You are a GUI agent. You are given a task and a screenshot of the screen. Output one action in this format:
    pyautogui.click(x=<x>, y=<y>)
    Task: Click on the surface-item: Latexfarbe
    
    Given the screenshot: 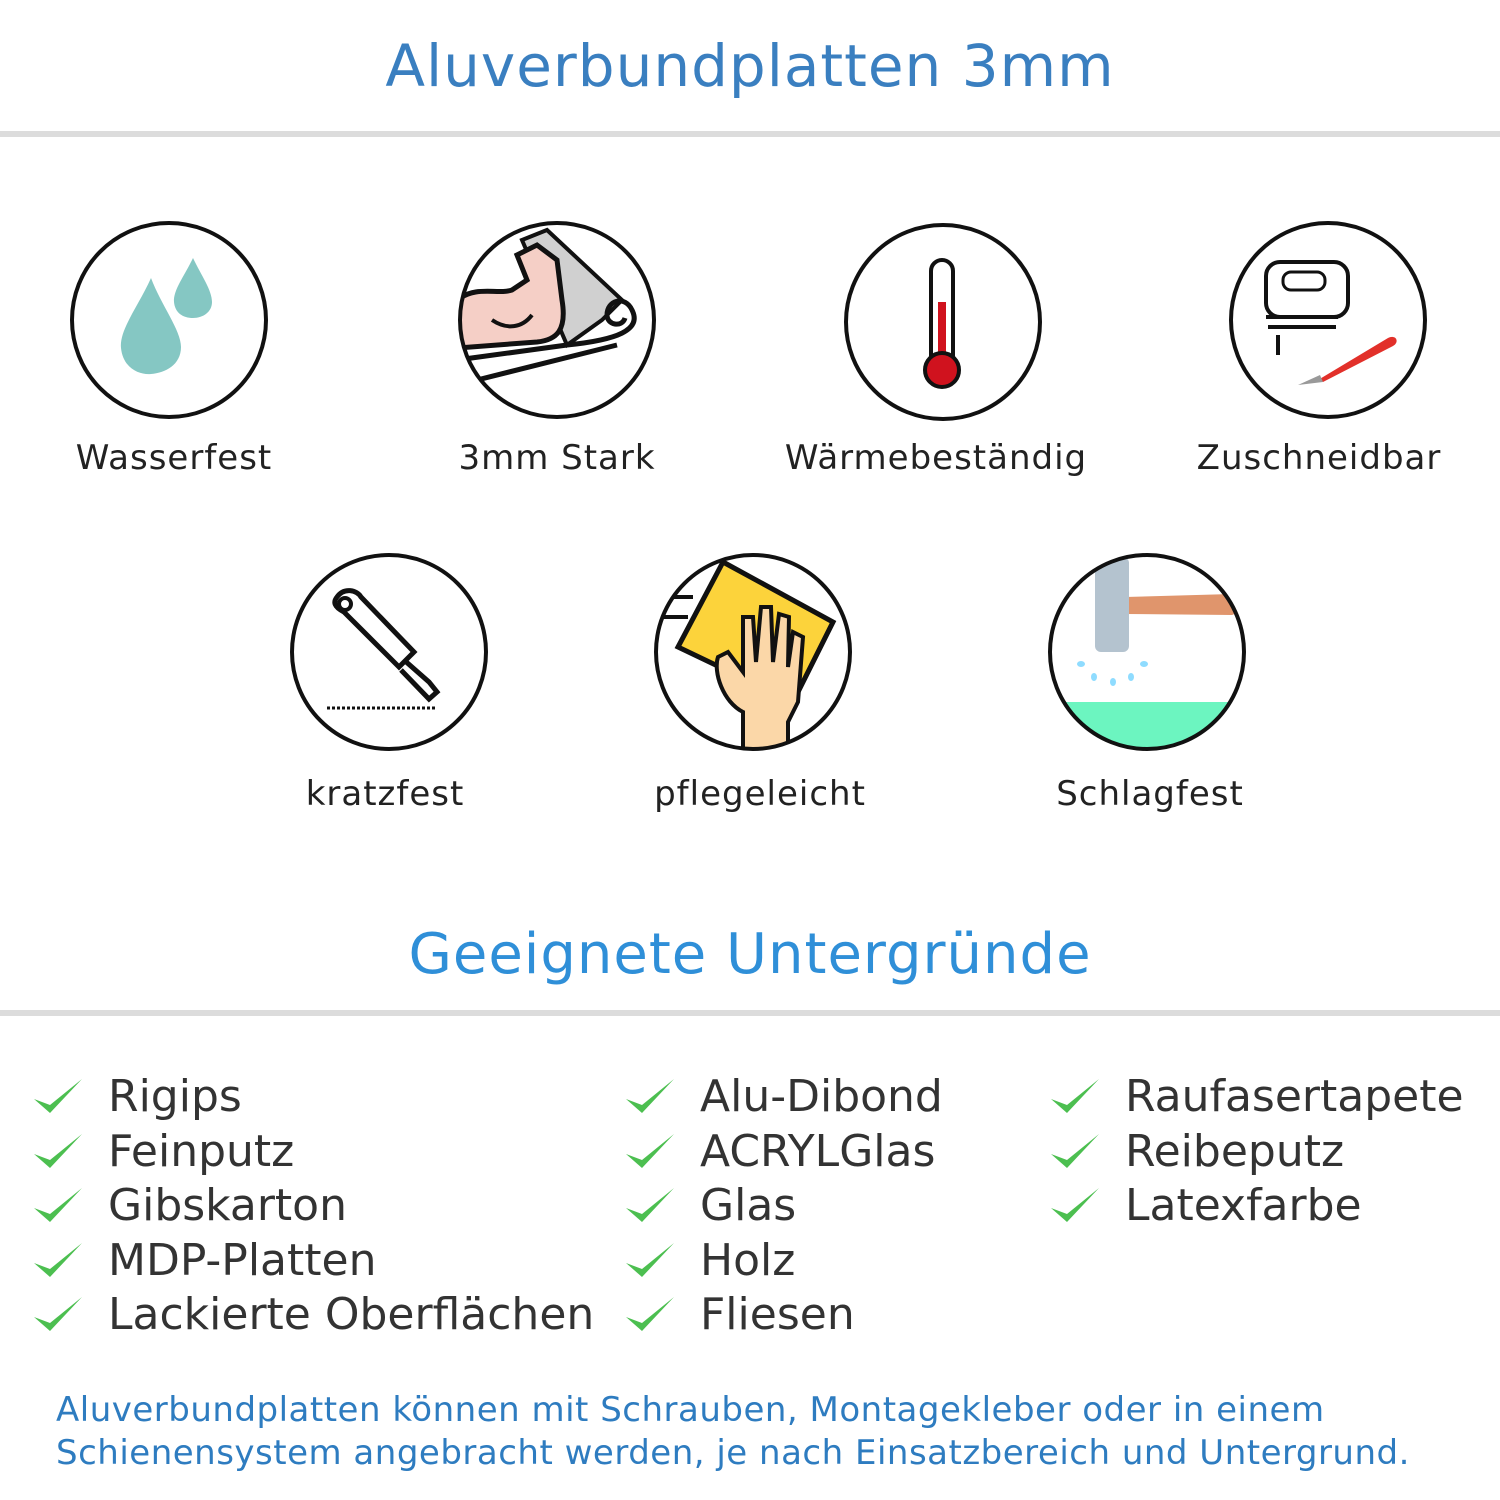 What is the action you would take?
    pyautogui.click(x=1205, y=1206)
    